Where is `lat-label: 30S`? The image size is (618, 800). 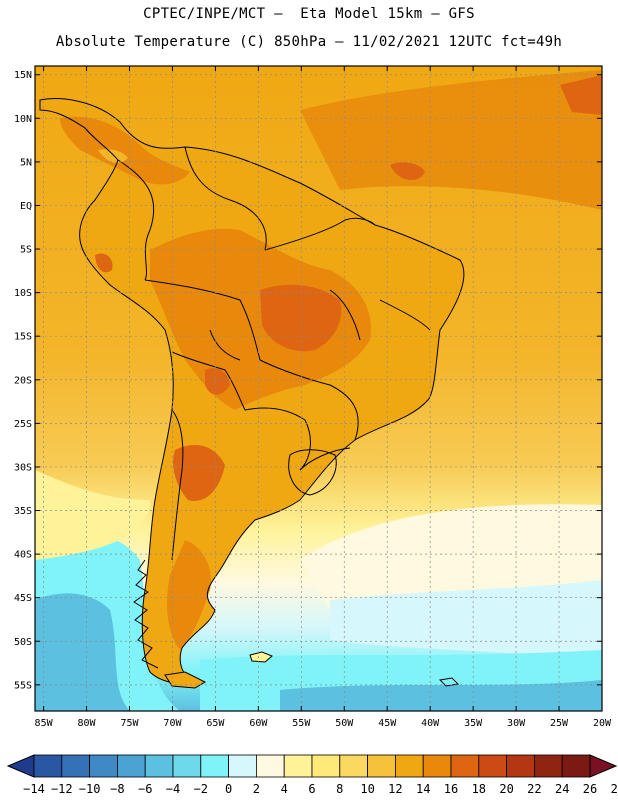 lat-label: 30S is located at coordinates (23, 467).